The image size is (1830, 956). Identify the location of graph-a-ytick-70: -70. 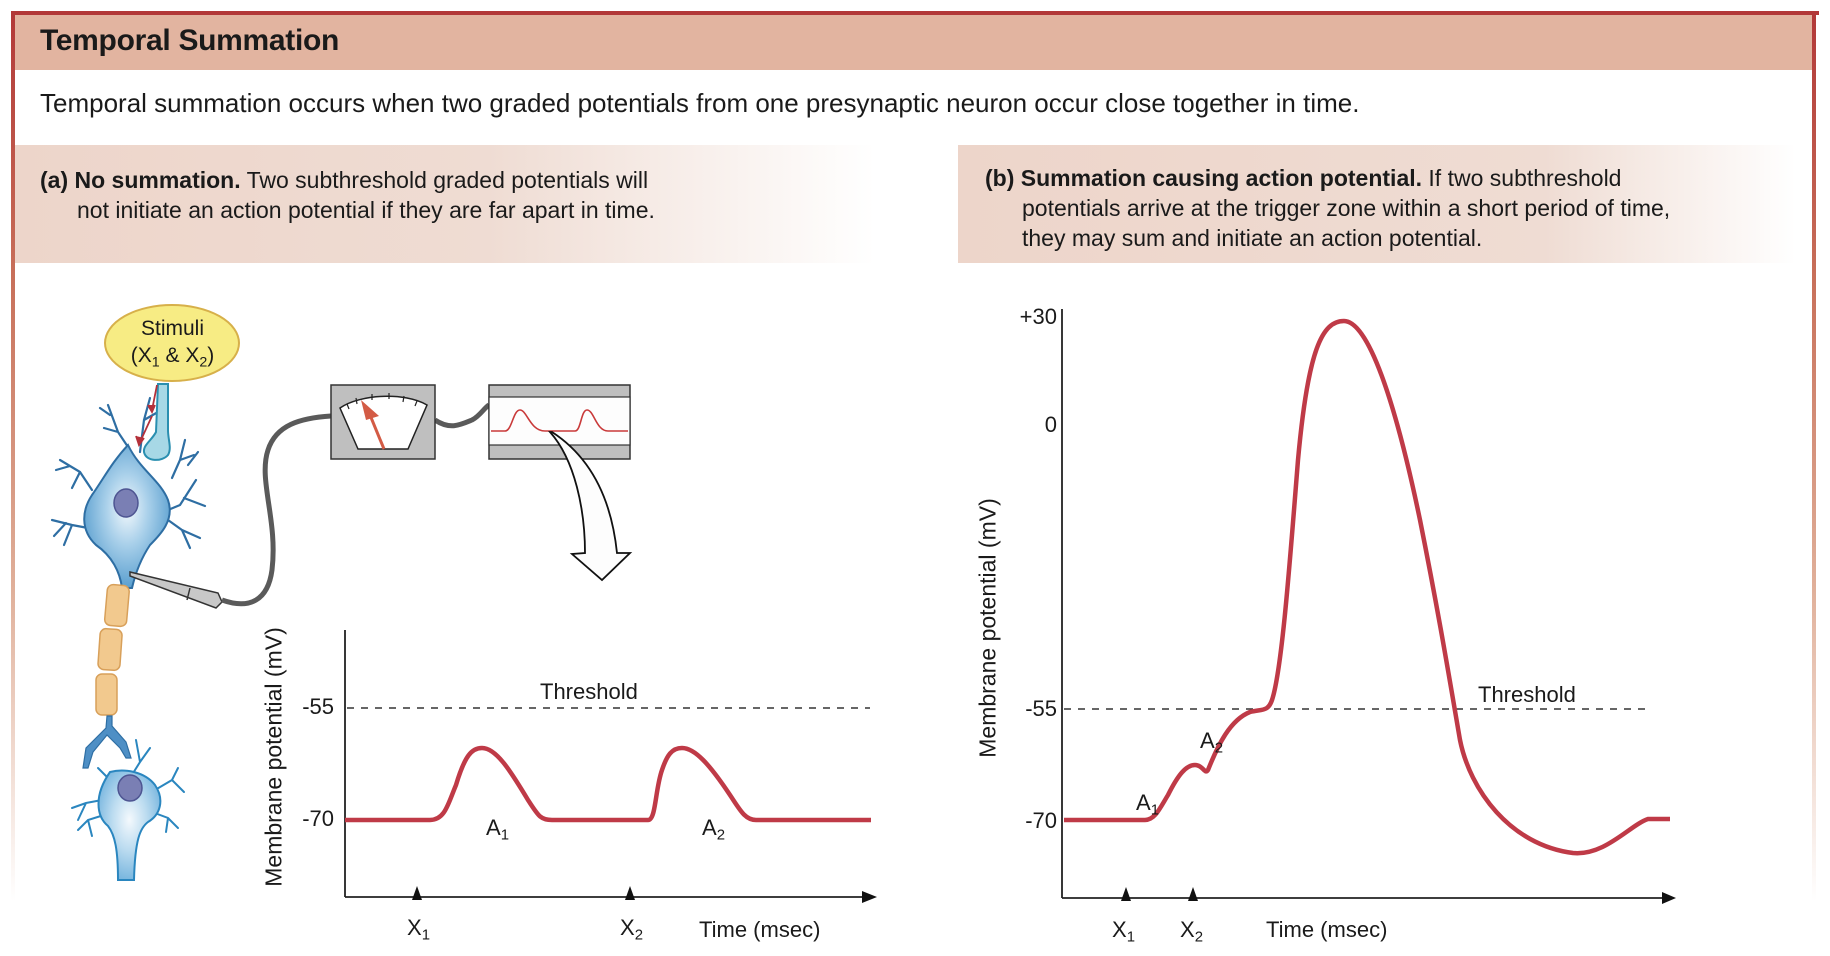
(318, 818).